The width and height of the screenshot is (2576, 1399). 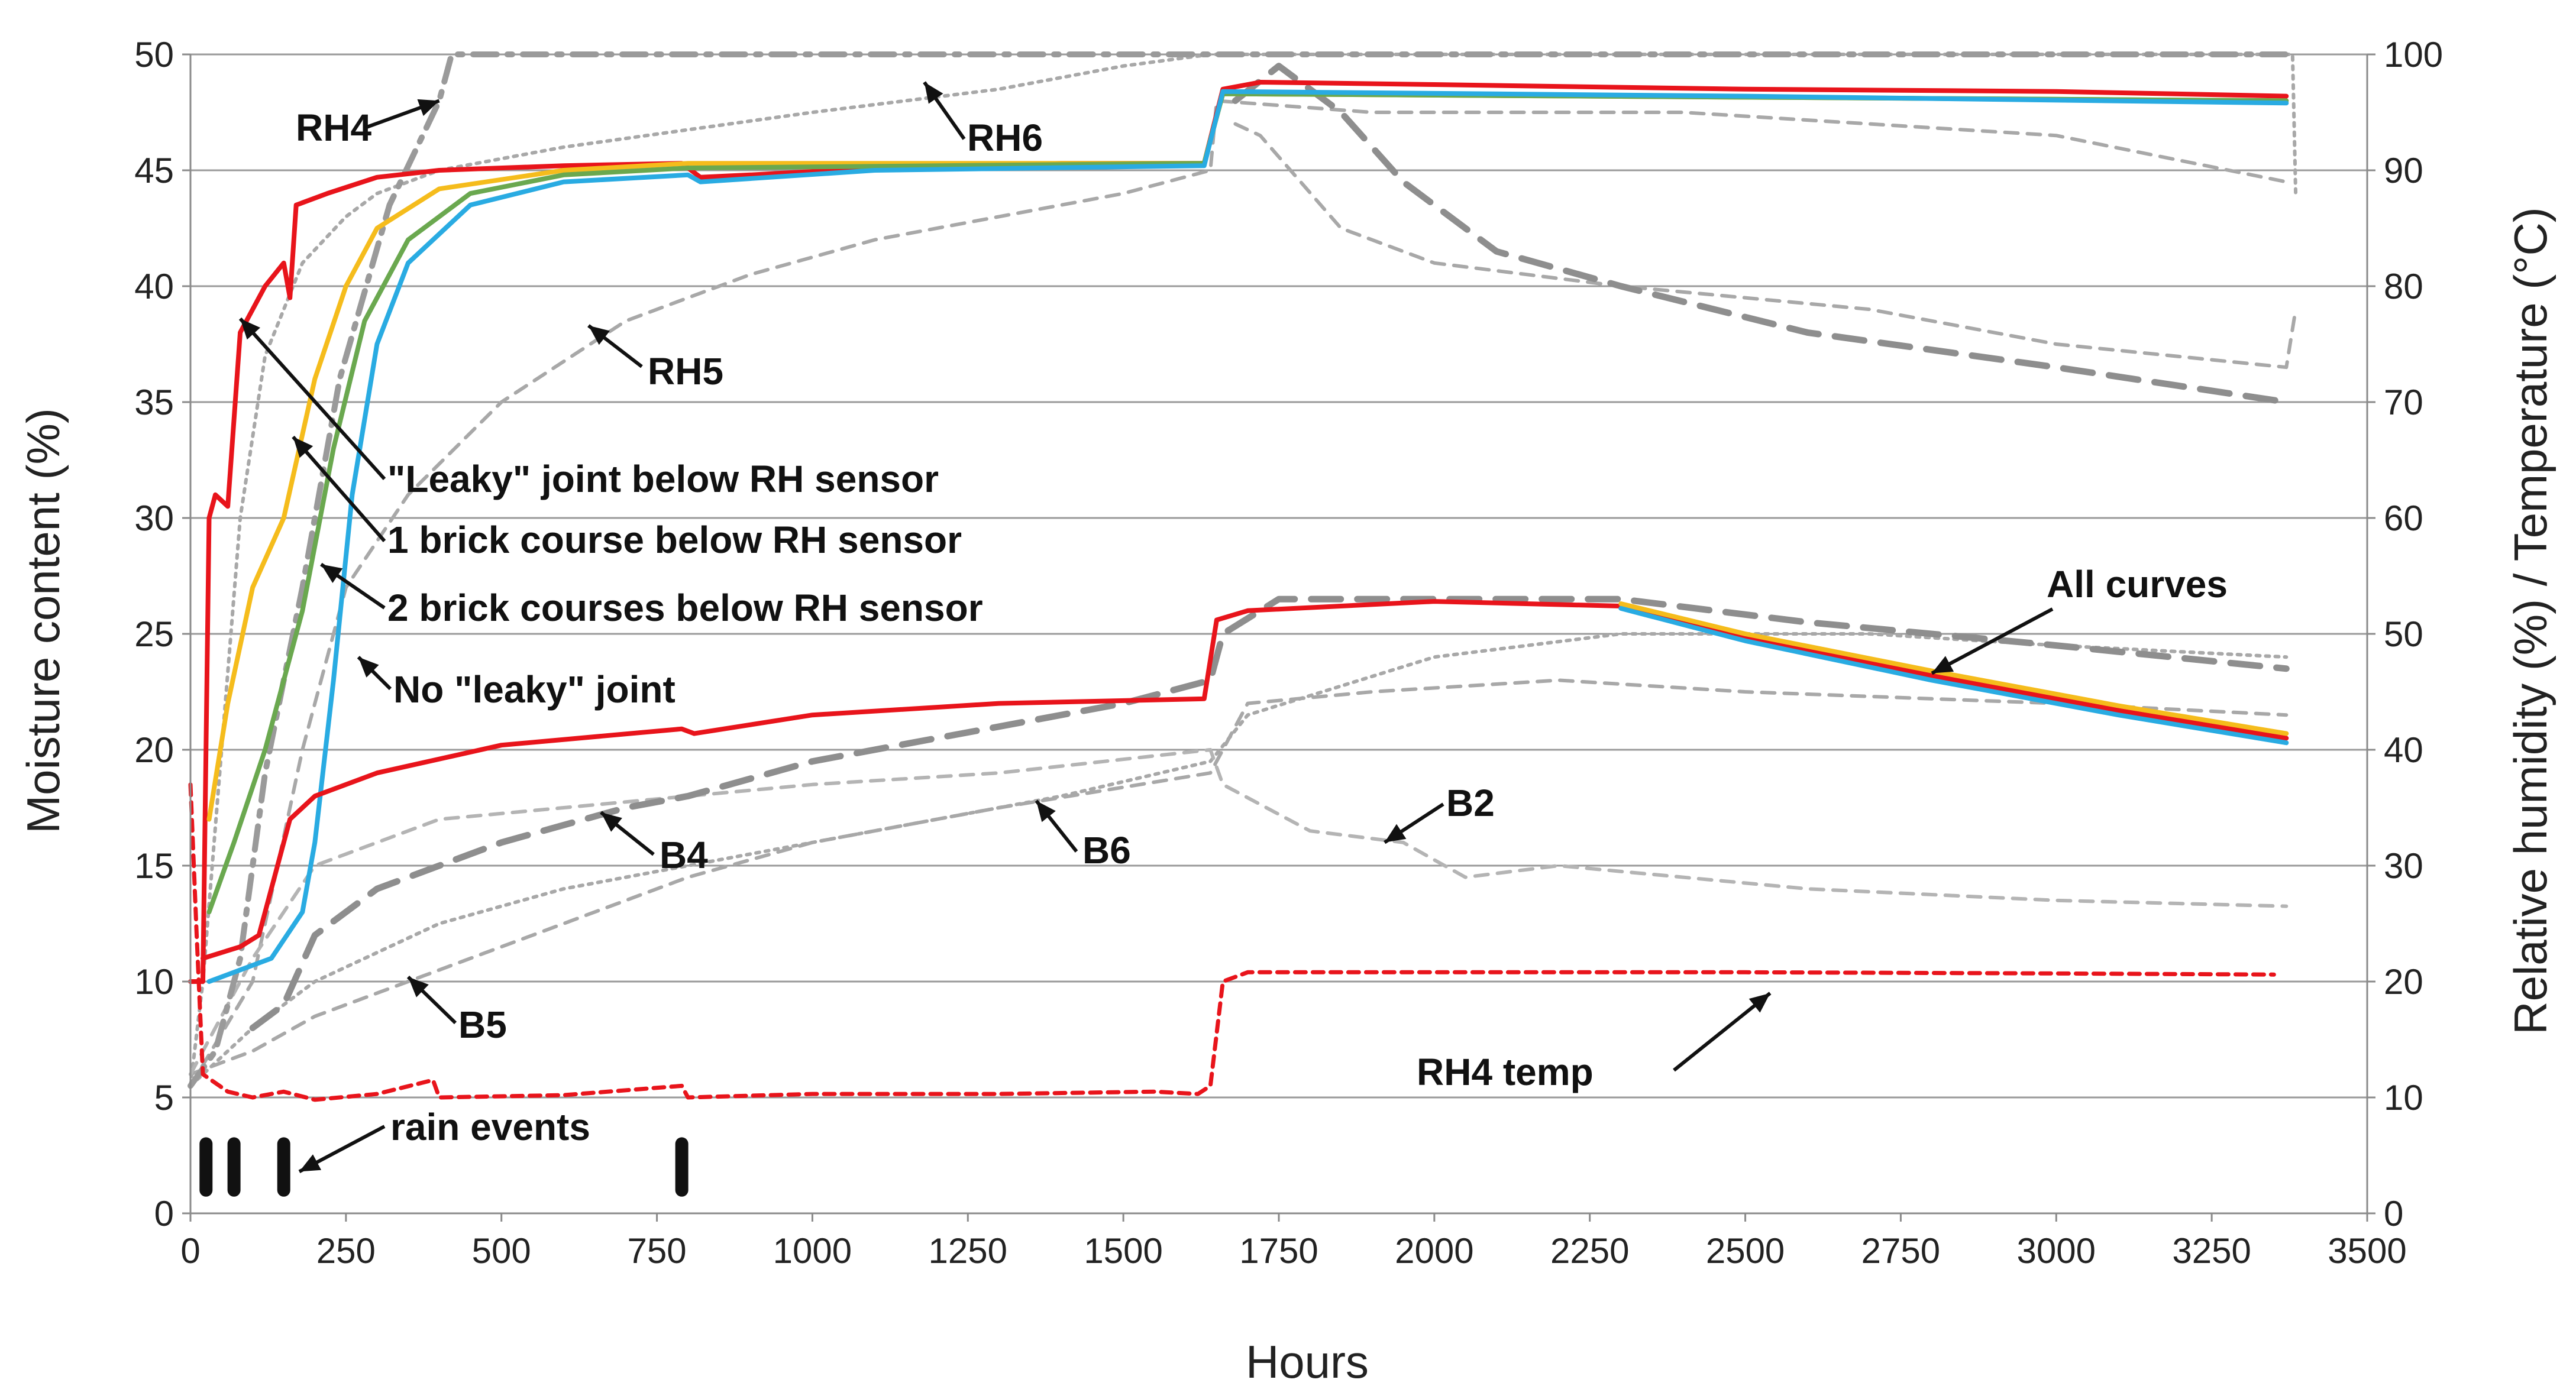 What do you see at coordinates (657, 1251) in the screenshot?
I see `x-tick-label: 750` at bounding box center [657, 1251].